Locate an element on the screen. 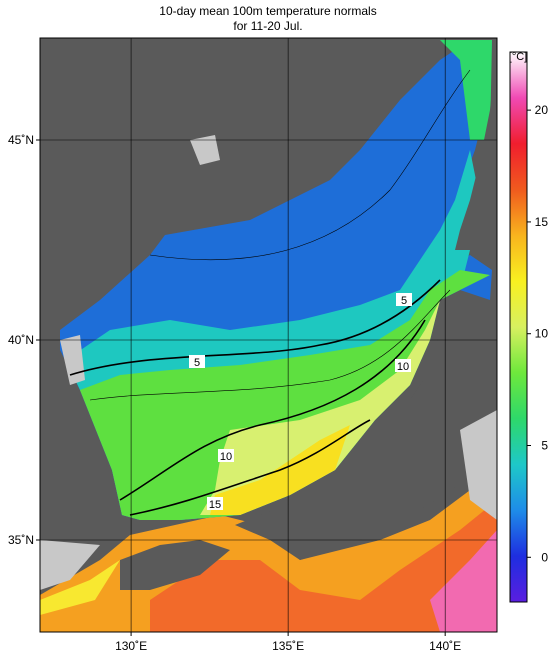 This screenshot has width=558, height=662. y-tick-label: 35˚N is located at coordinates (21, 540).